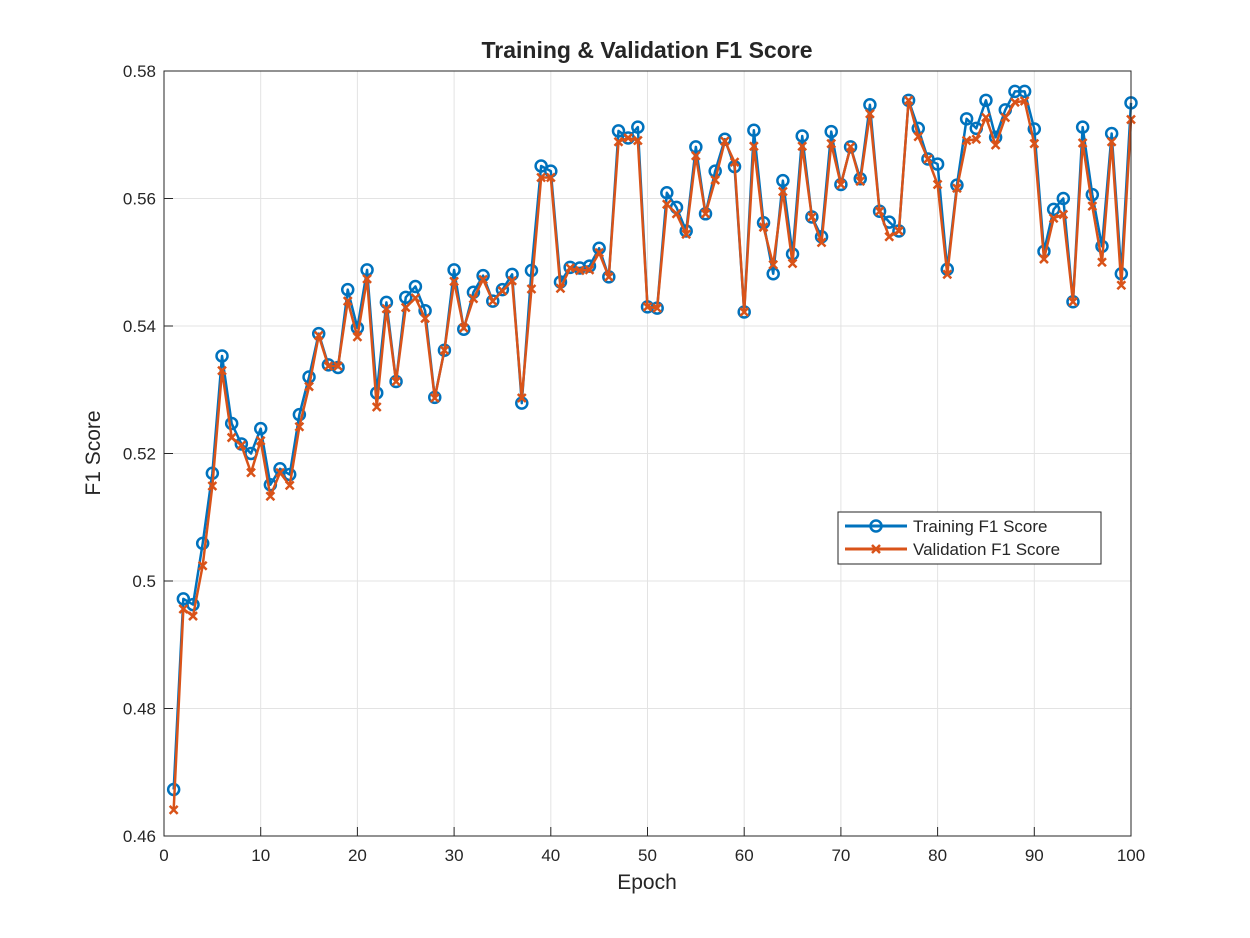 The width and height of the screenshot is (1250, 938). I want to click on x-tick-label: 40, so click(550, 855).